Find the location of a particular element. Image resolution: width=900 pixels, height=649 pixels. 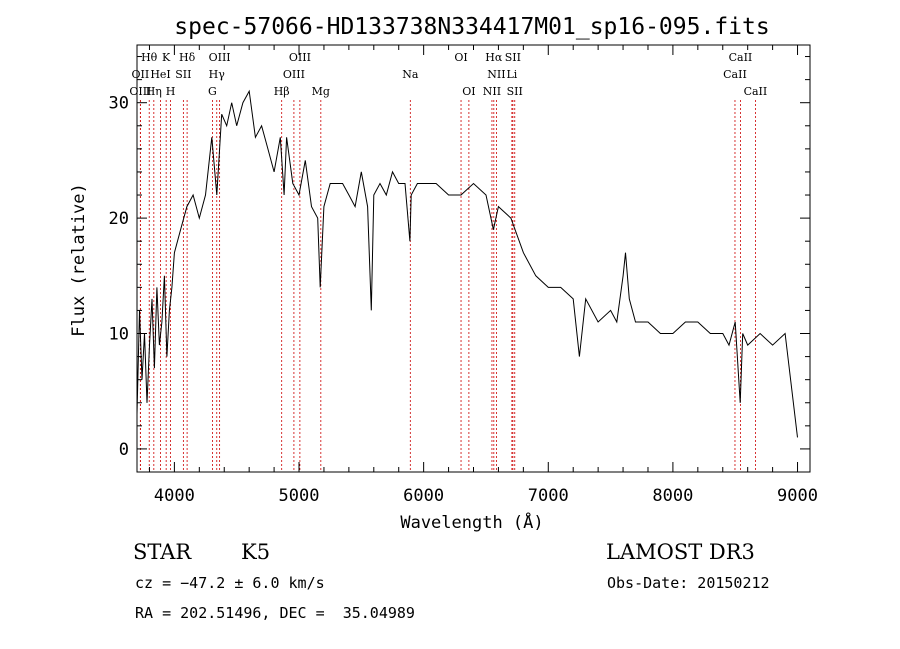

line-marker-label: Hβ is located at coordinates (282, 91).